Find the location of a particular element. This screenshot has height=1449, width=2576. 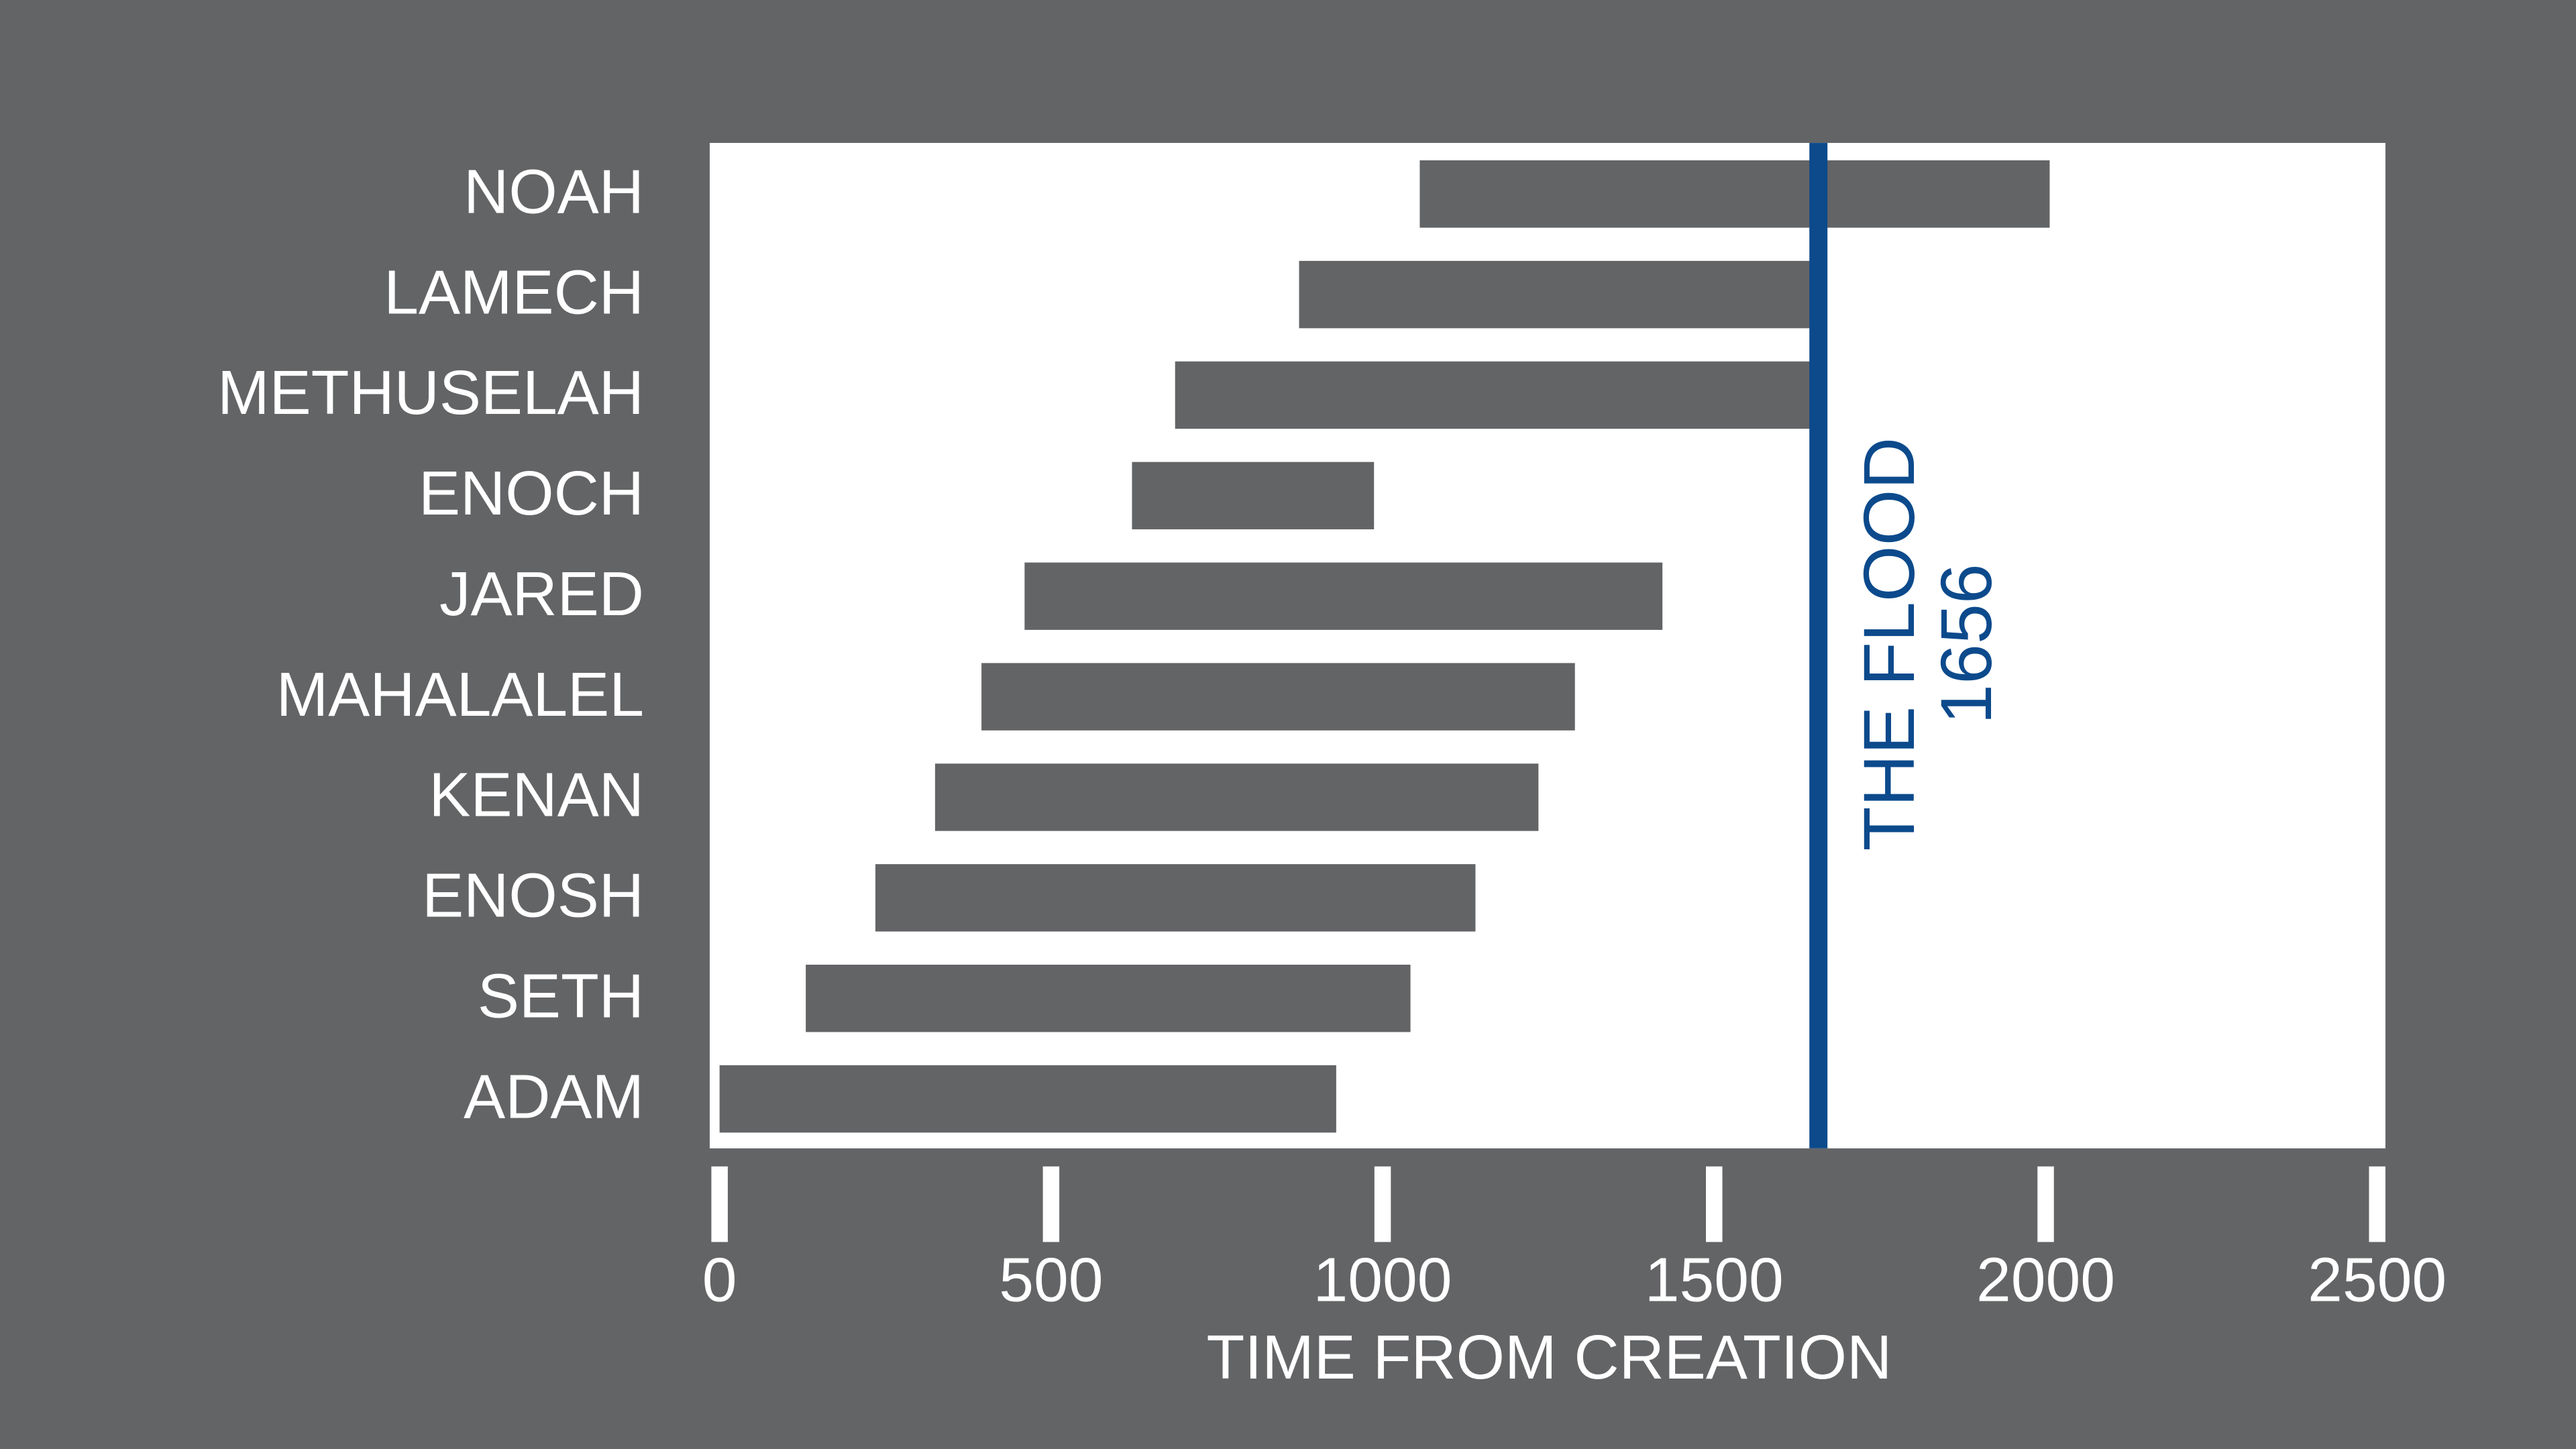

y-tick-label: METHUSELAH is located at coordinates (430, 392).